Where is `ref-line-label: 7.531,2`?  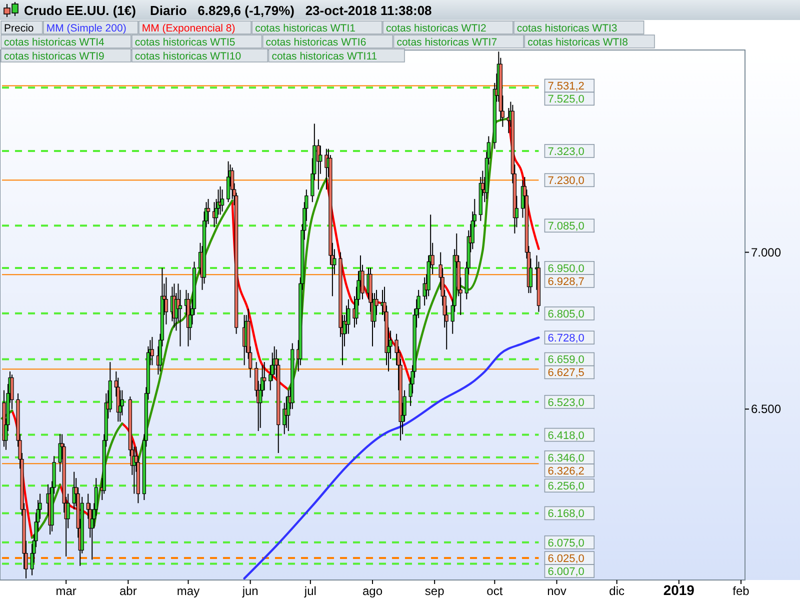 ref-line-label: 7.531,2 is located at coordinates (566, 86).